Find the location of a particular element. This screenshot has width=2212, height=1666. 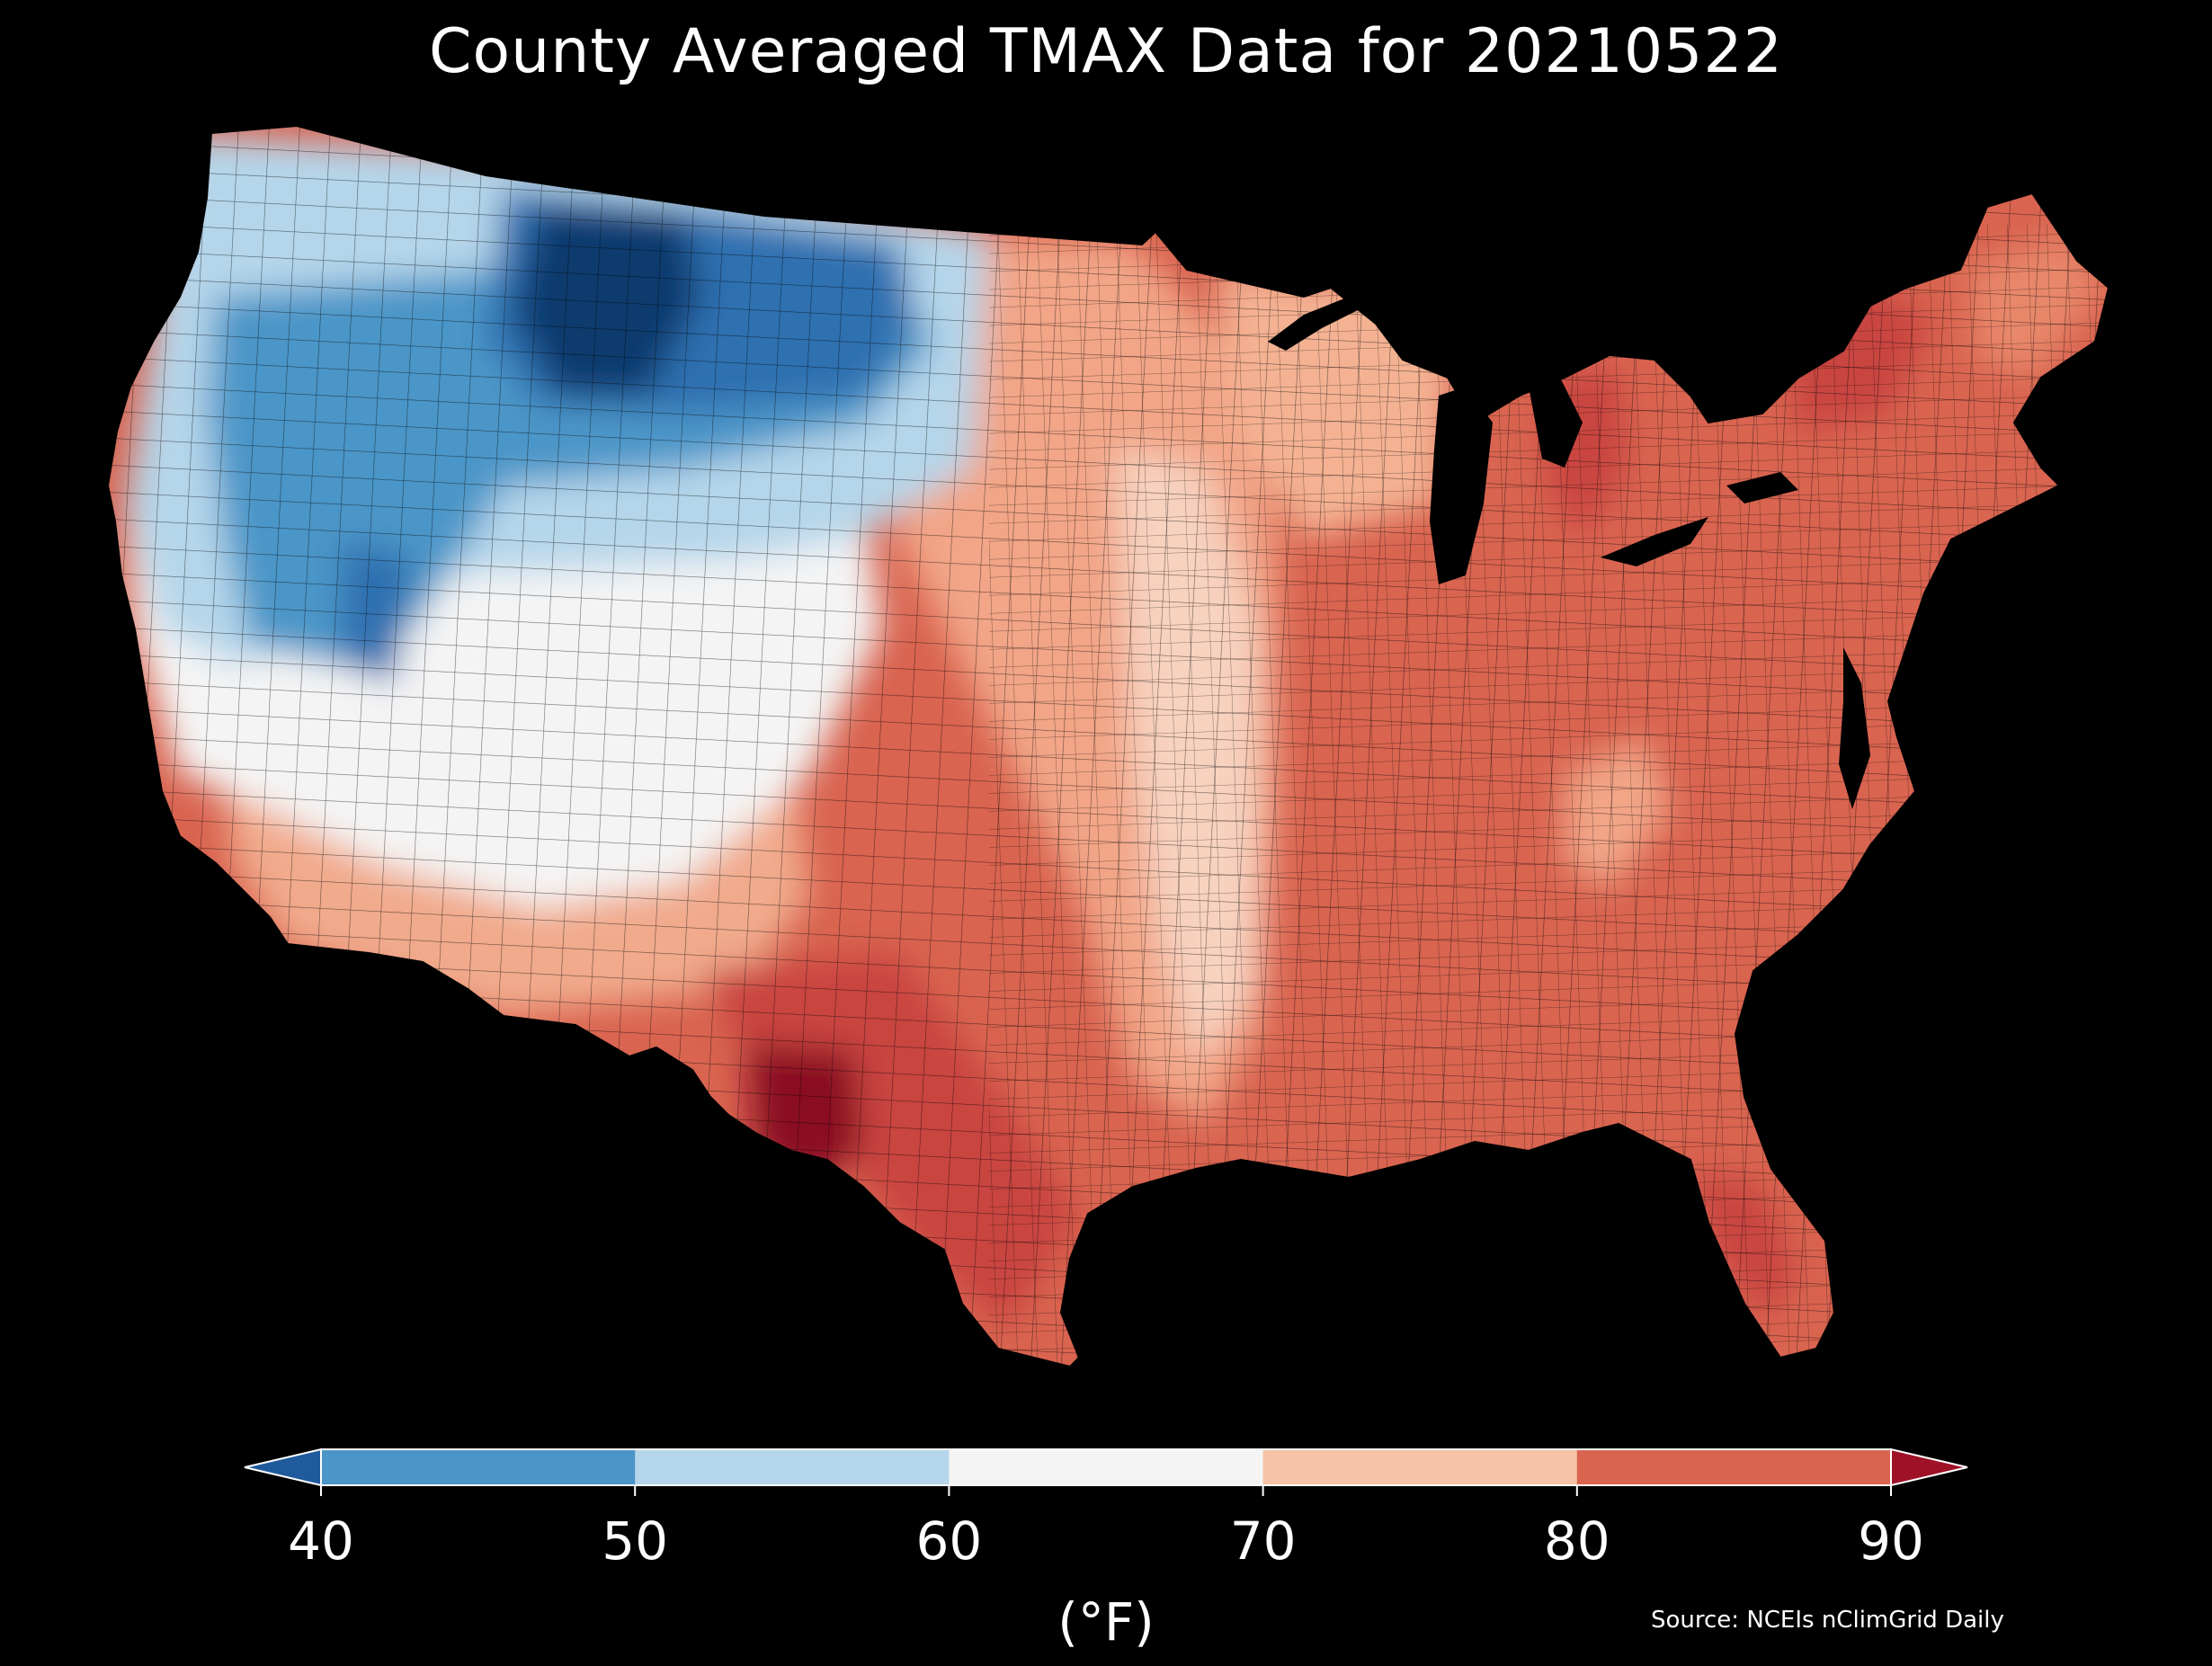

lake-erie is located at coordinates (1654, 541).